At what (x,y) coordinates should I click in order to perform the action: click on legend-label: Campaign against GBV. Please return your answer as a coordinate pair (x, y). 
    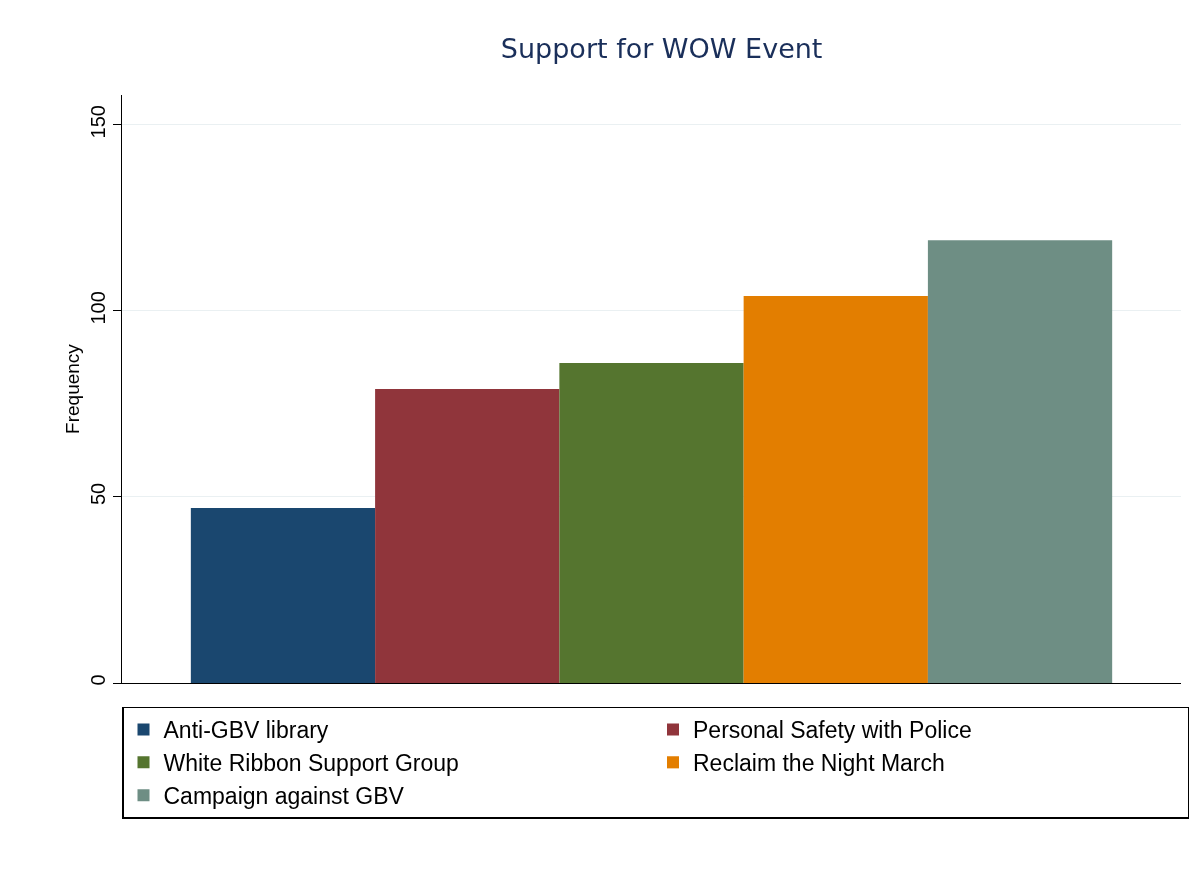
    Looking at the image, I should click on (284, 796).